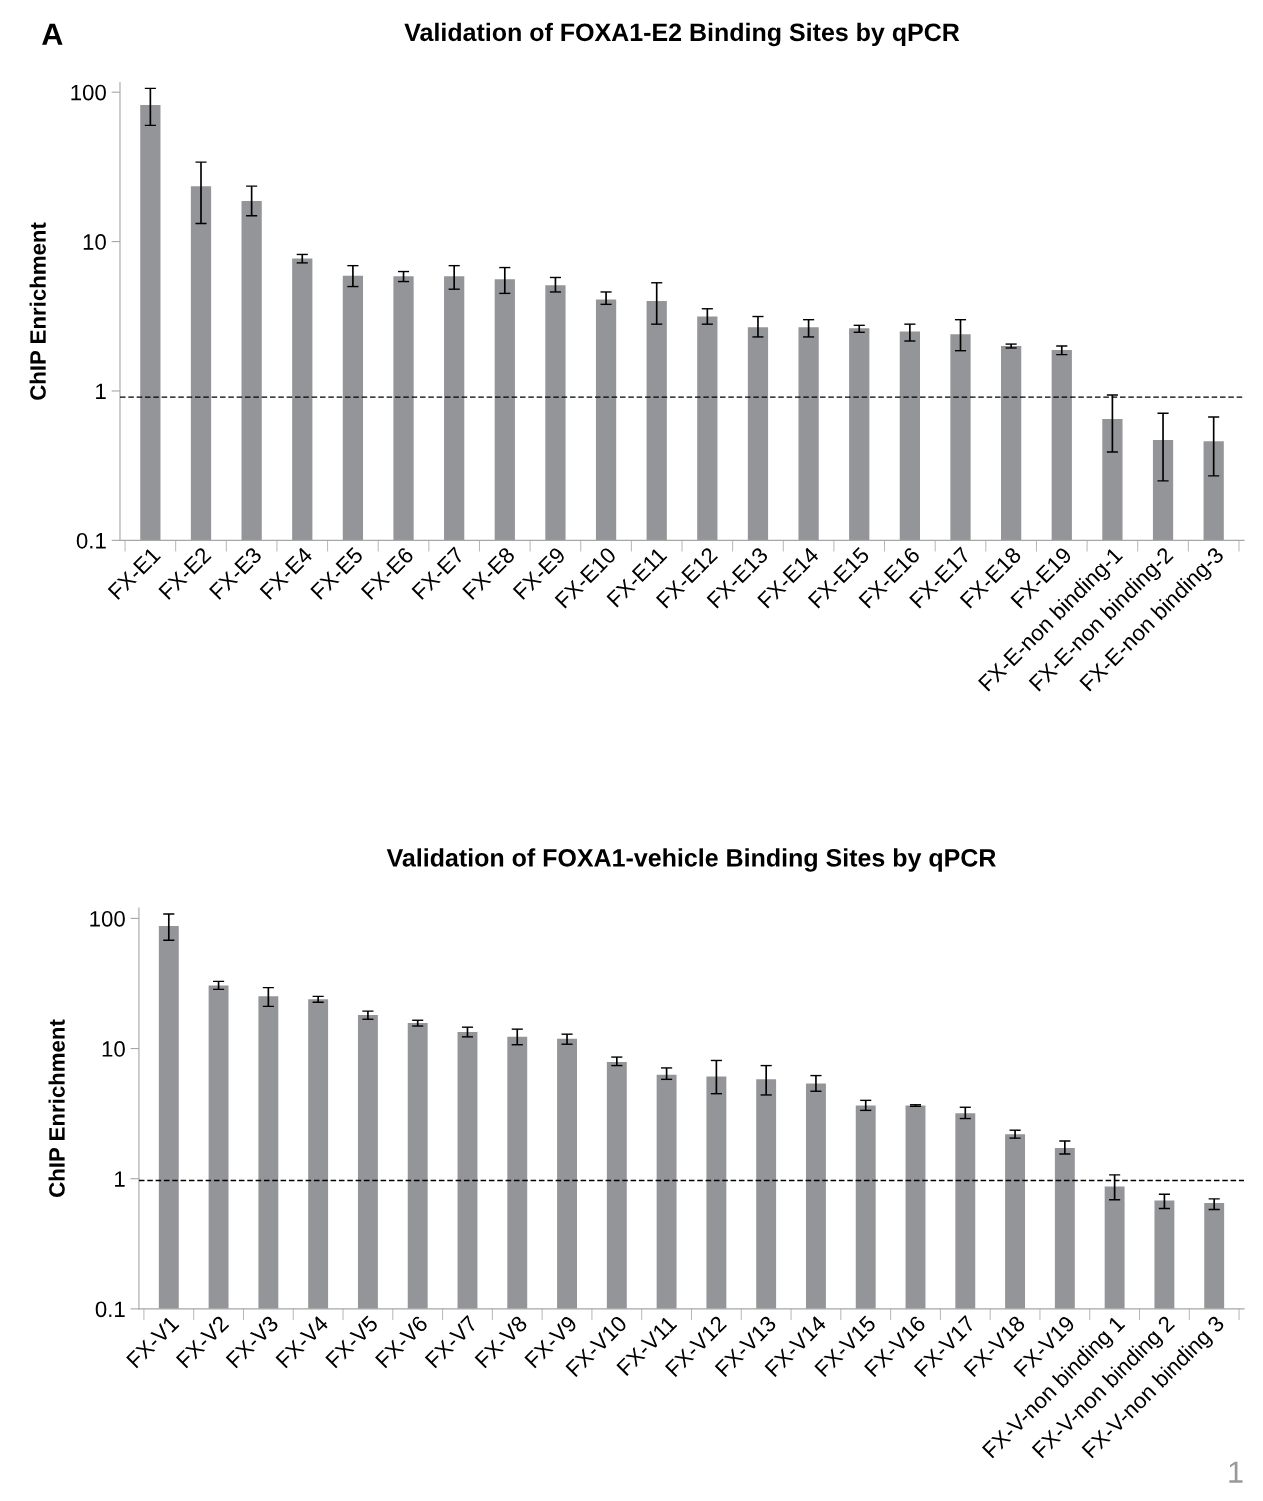 The image size is (1263, 1501). What do you see at coordinates (691, 860) in the screenshot?
I see `chart-title: Validation of FOXA1-vehicle Binding Sites by qPCR` at bounding box center [691, 860].